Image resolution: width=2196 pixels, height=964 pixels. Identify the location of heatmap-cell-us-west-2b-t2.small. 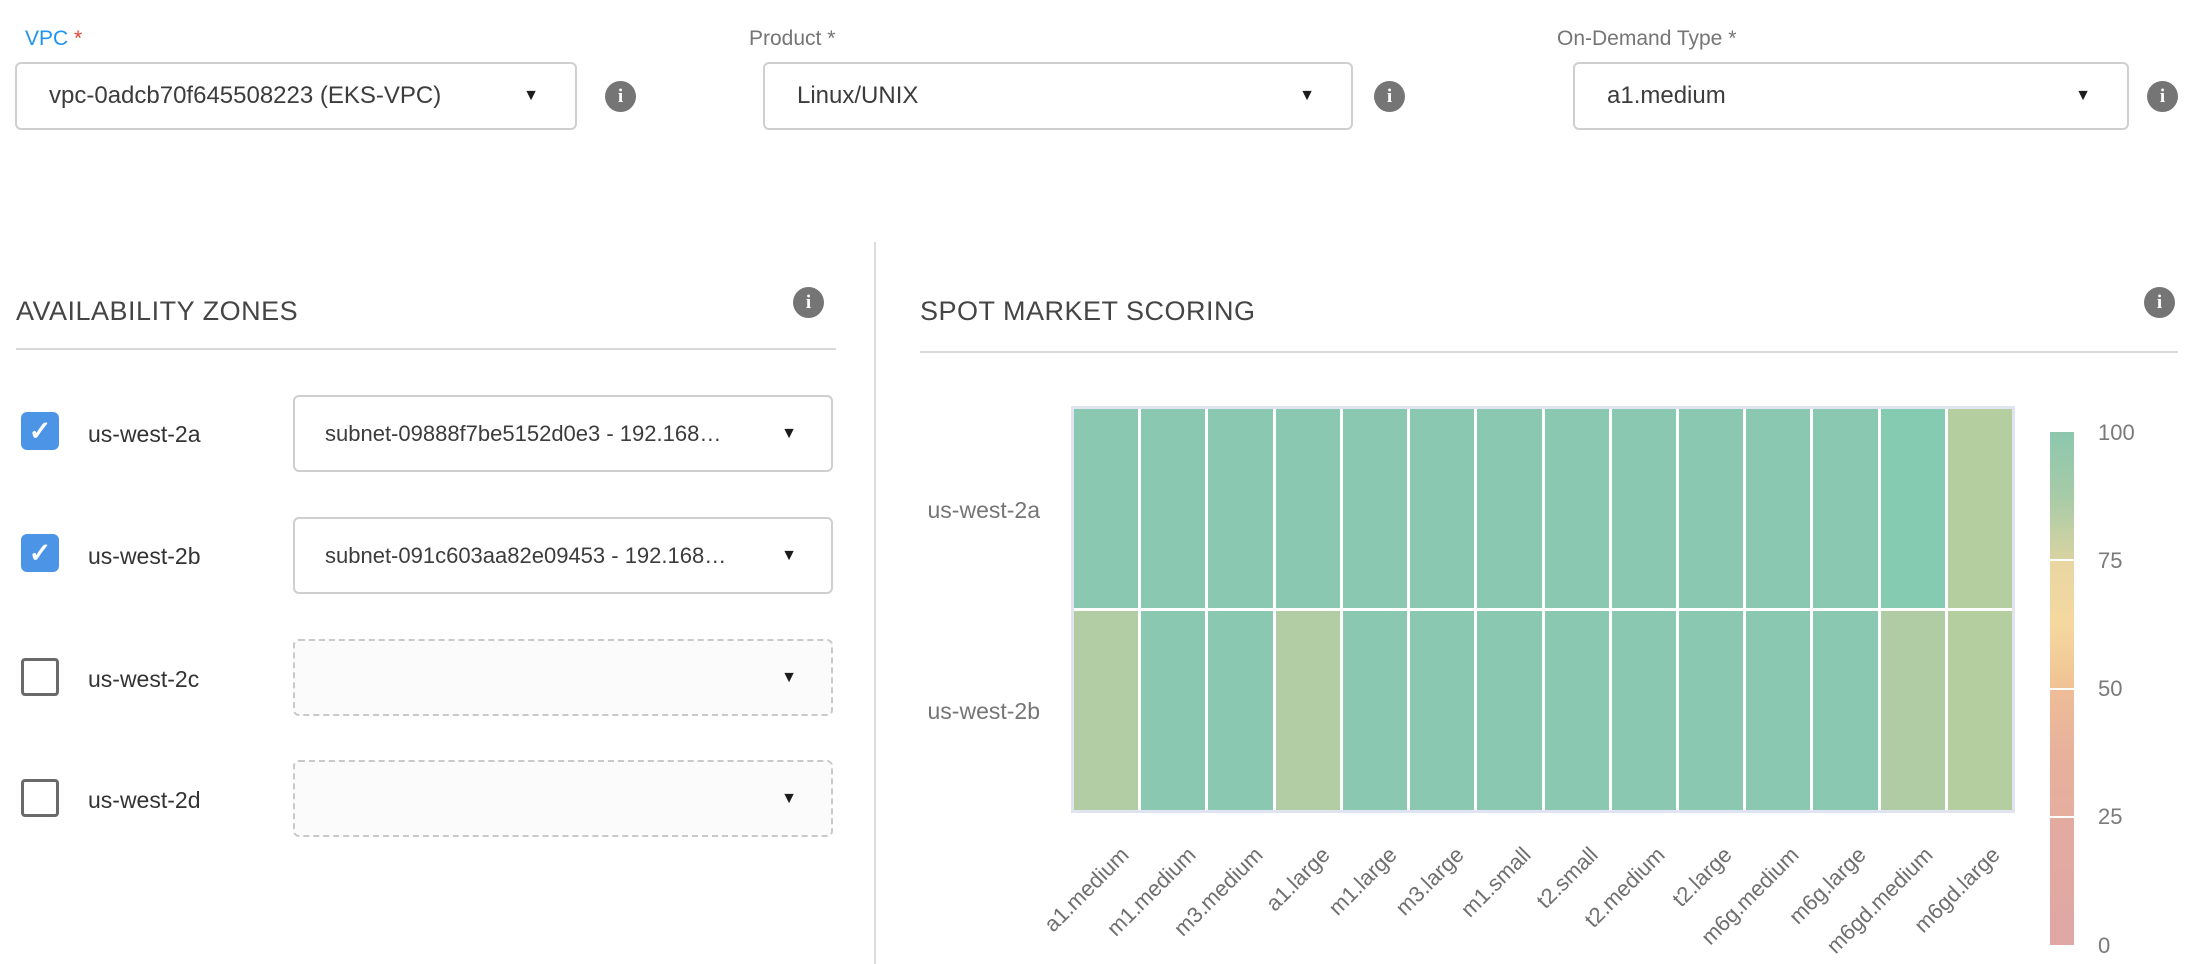
(1576, 710).